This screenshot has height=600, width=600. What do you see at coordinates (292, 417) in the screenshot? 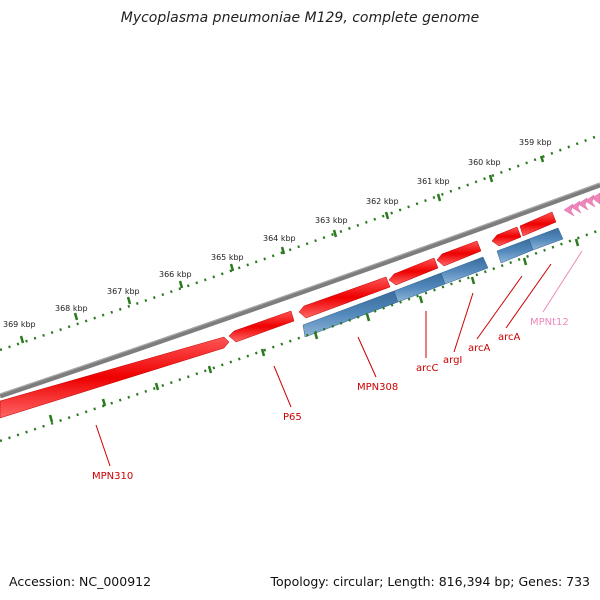
I see `gene-label-P65: P65` at bounding box center [292, 417].